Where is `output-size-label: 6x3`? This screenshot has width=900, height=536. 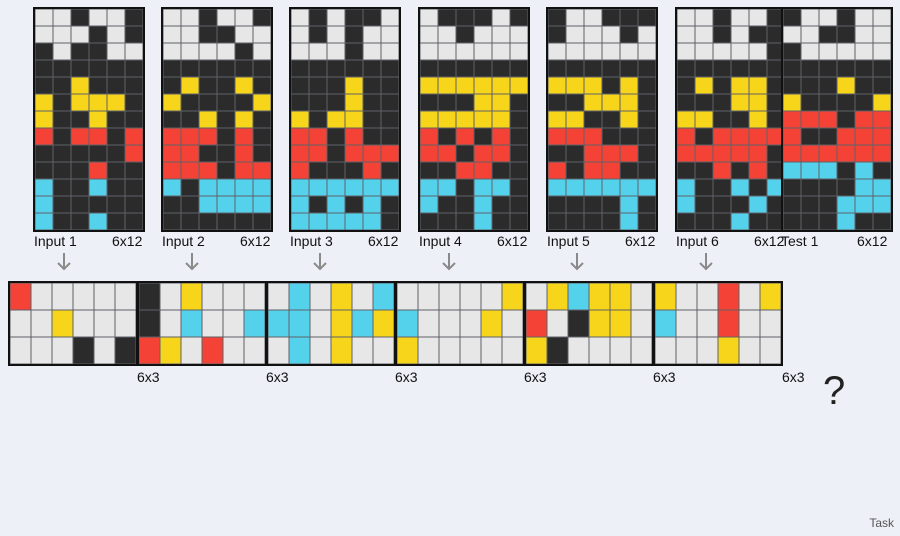 output-size-label: 6x3 is located at coordinates (148, 377).